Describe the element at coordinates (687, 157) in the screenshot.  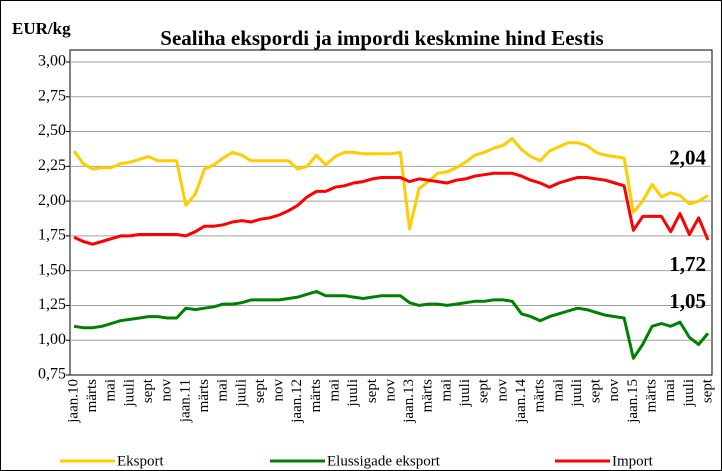
I see `data-label: 2,04` at that location.